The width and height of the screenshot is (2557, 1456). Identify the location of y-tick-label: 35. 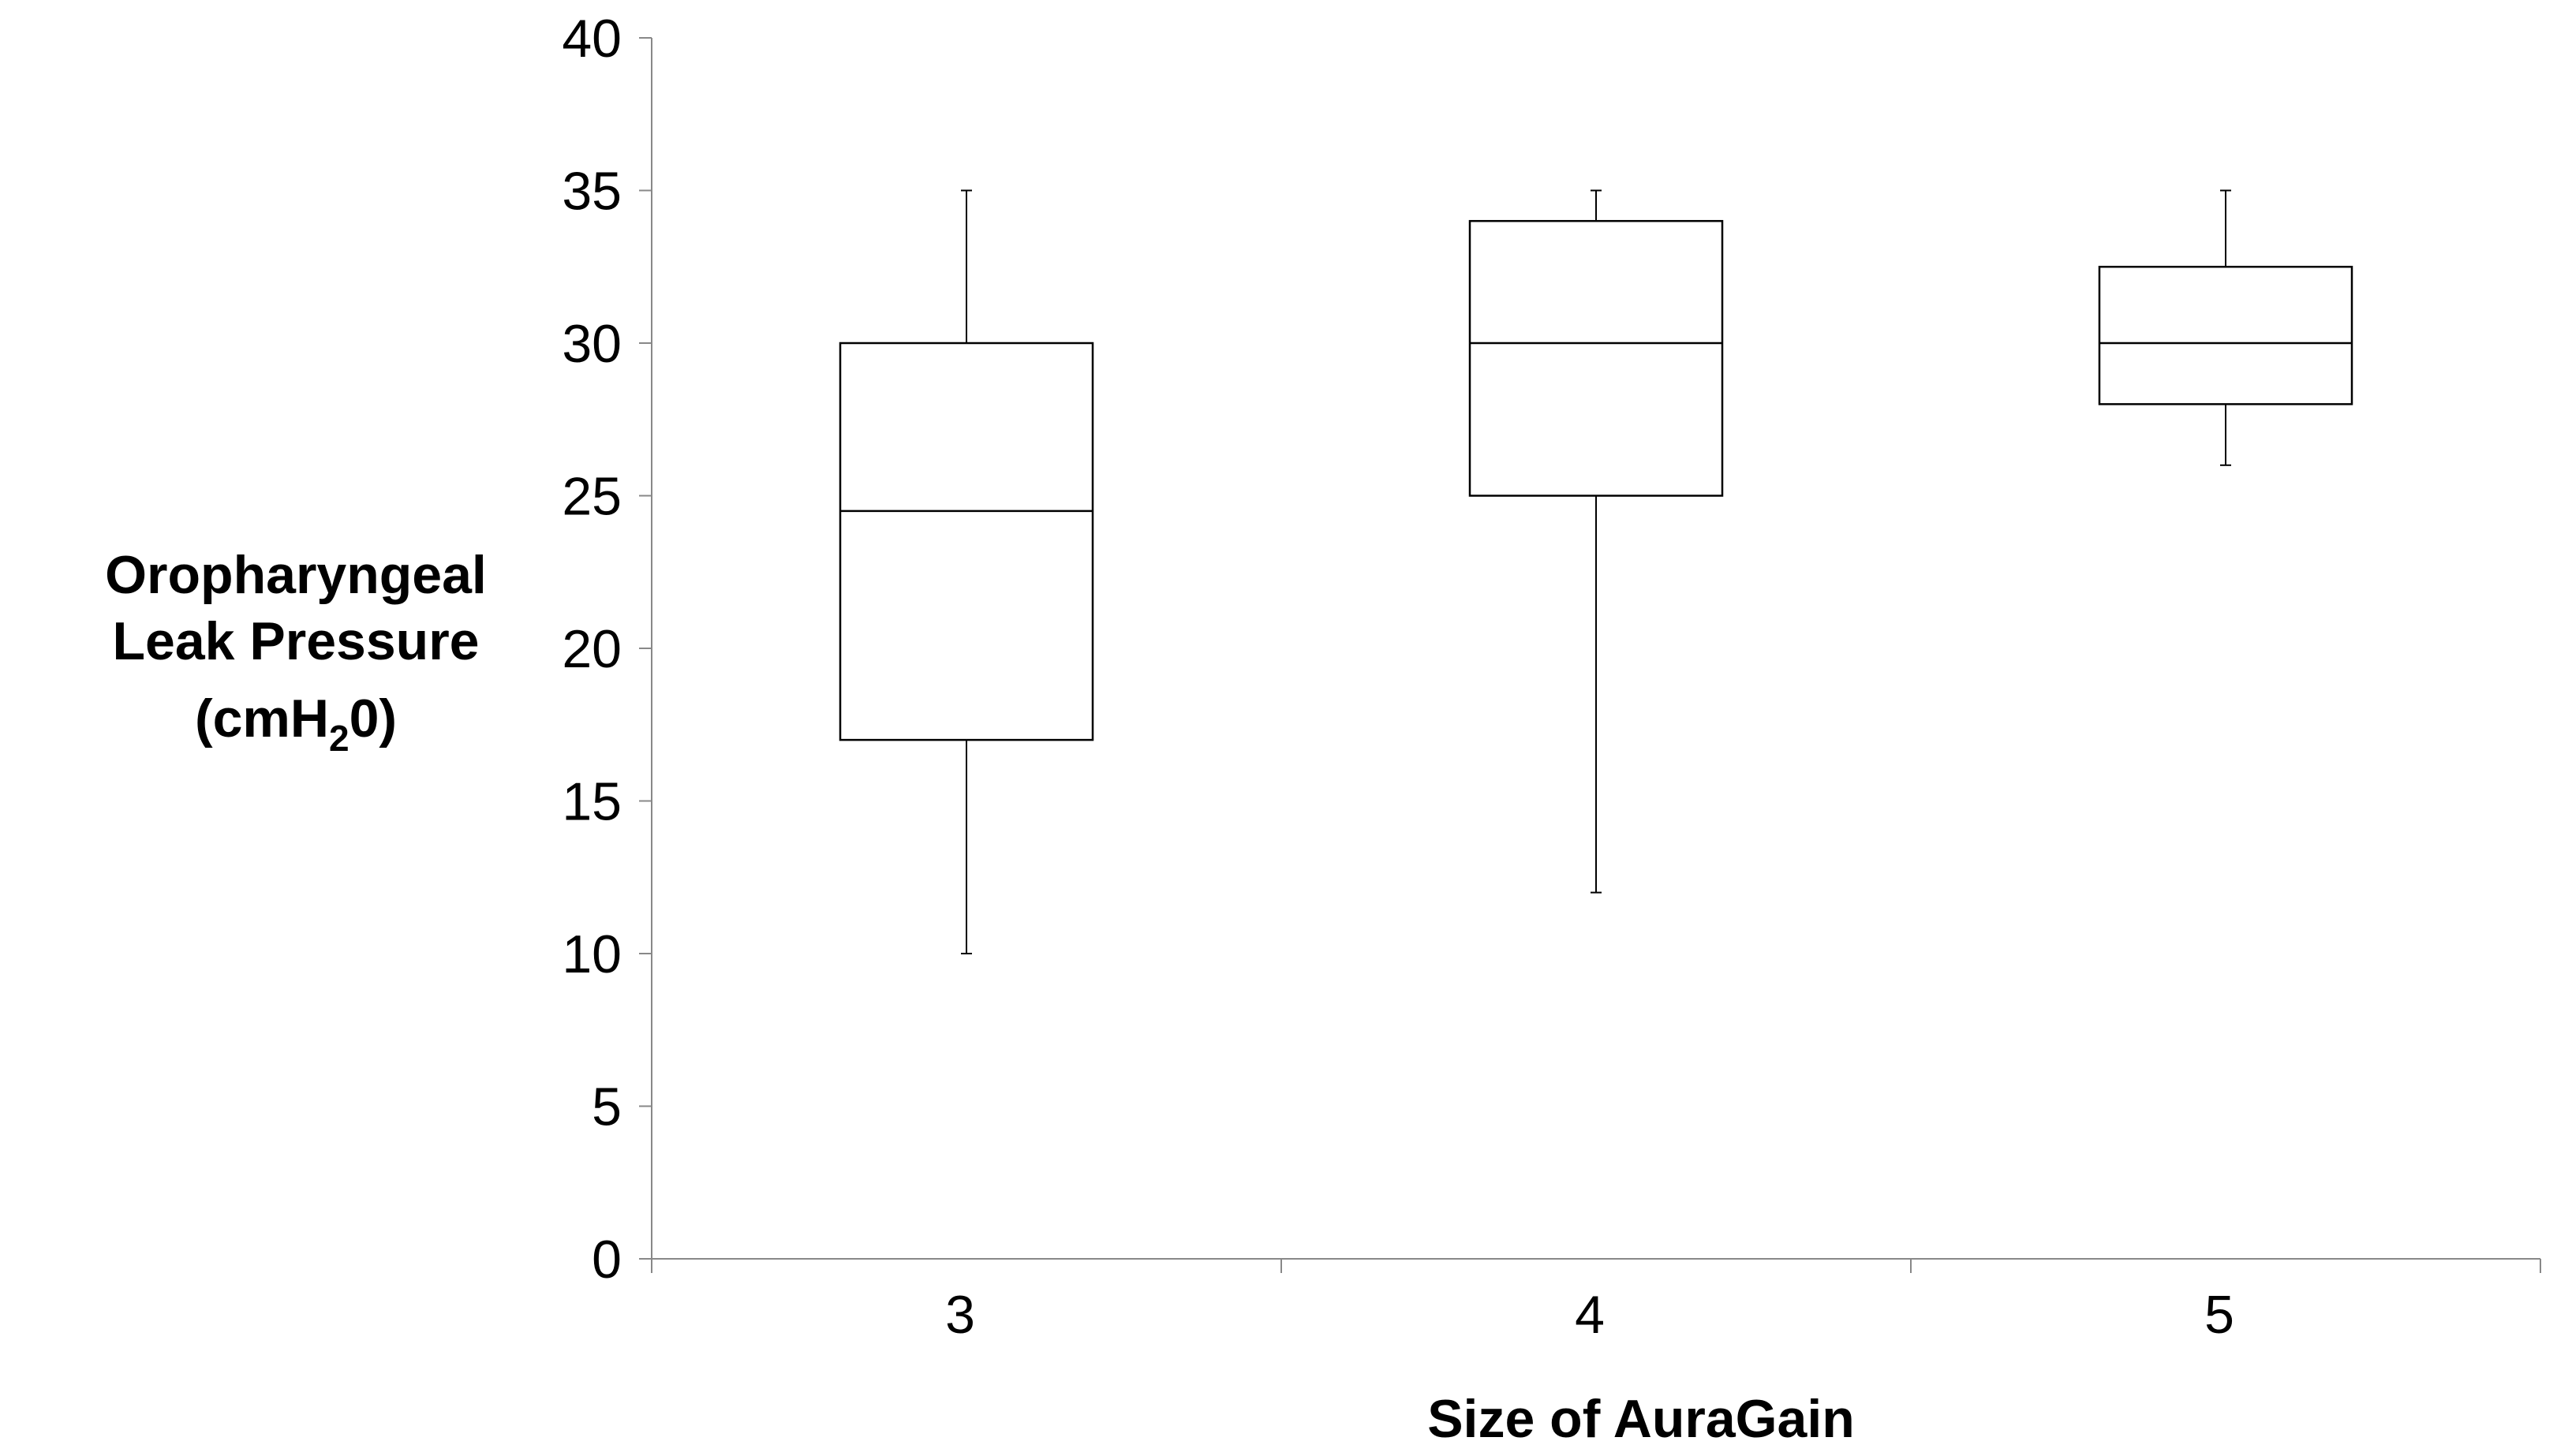
(592, 192).